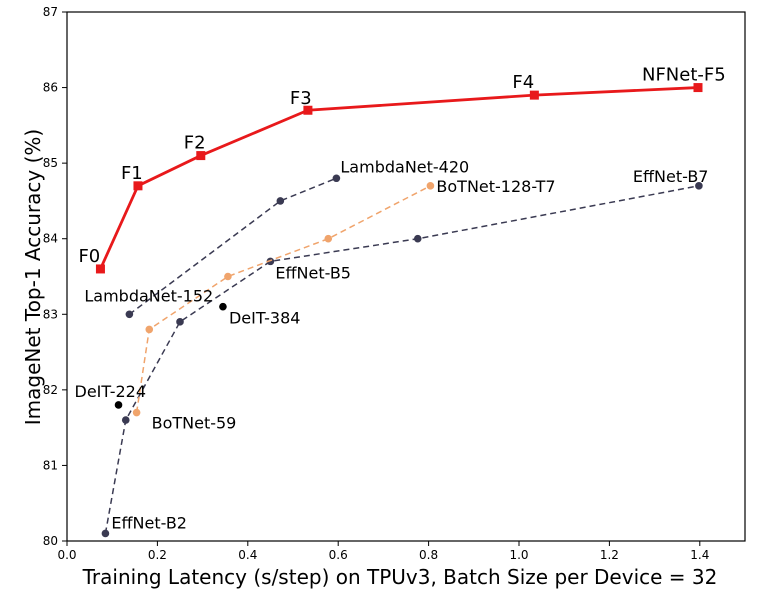  What do you see at coordinates (170, 355) in the screenshot?
I see `series-deit` at bounding box center [170, 355].